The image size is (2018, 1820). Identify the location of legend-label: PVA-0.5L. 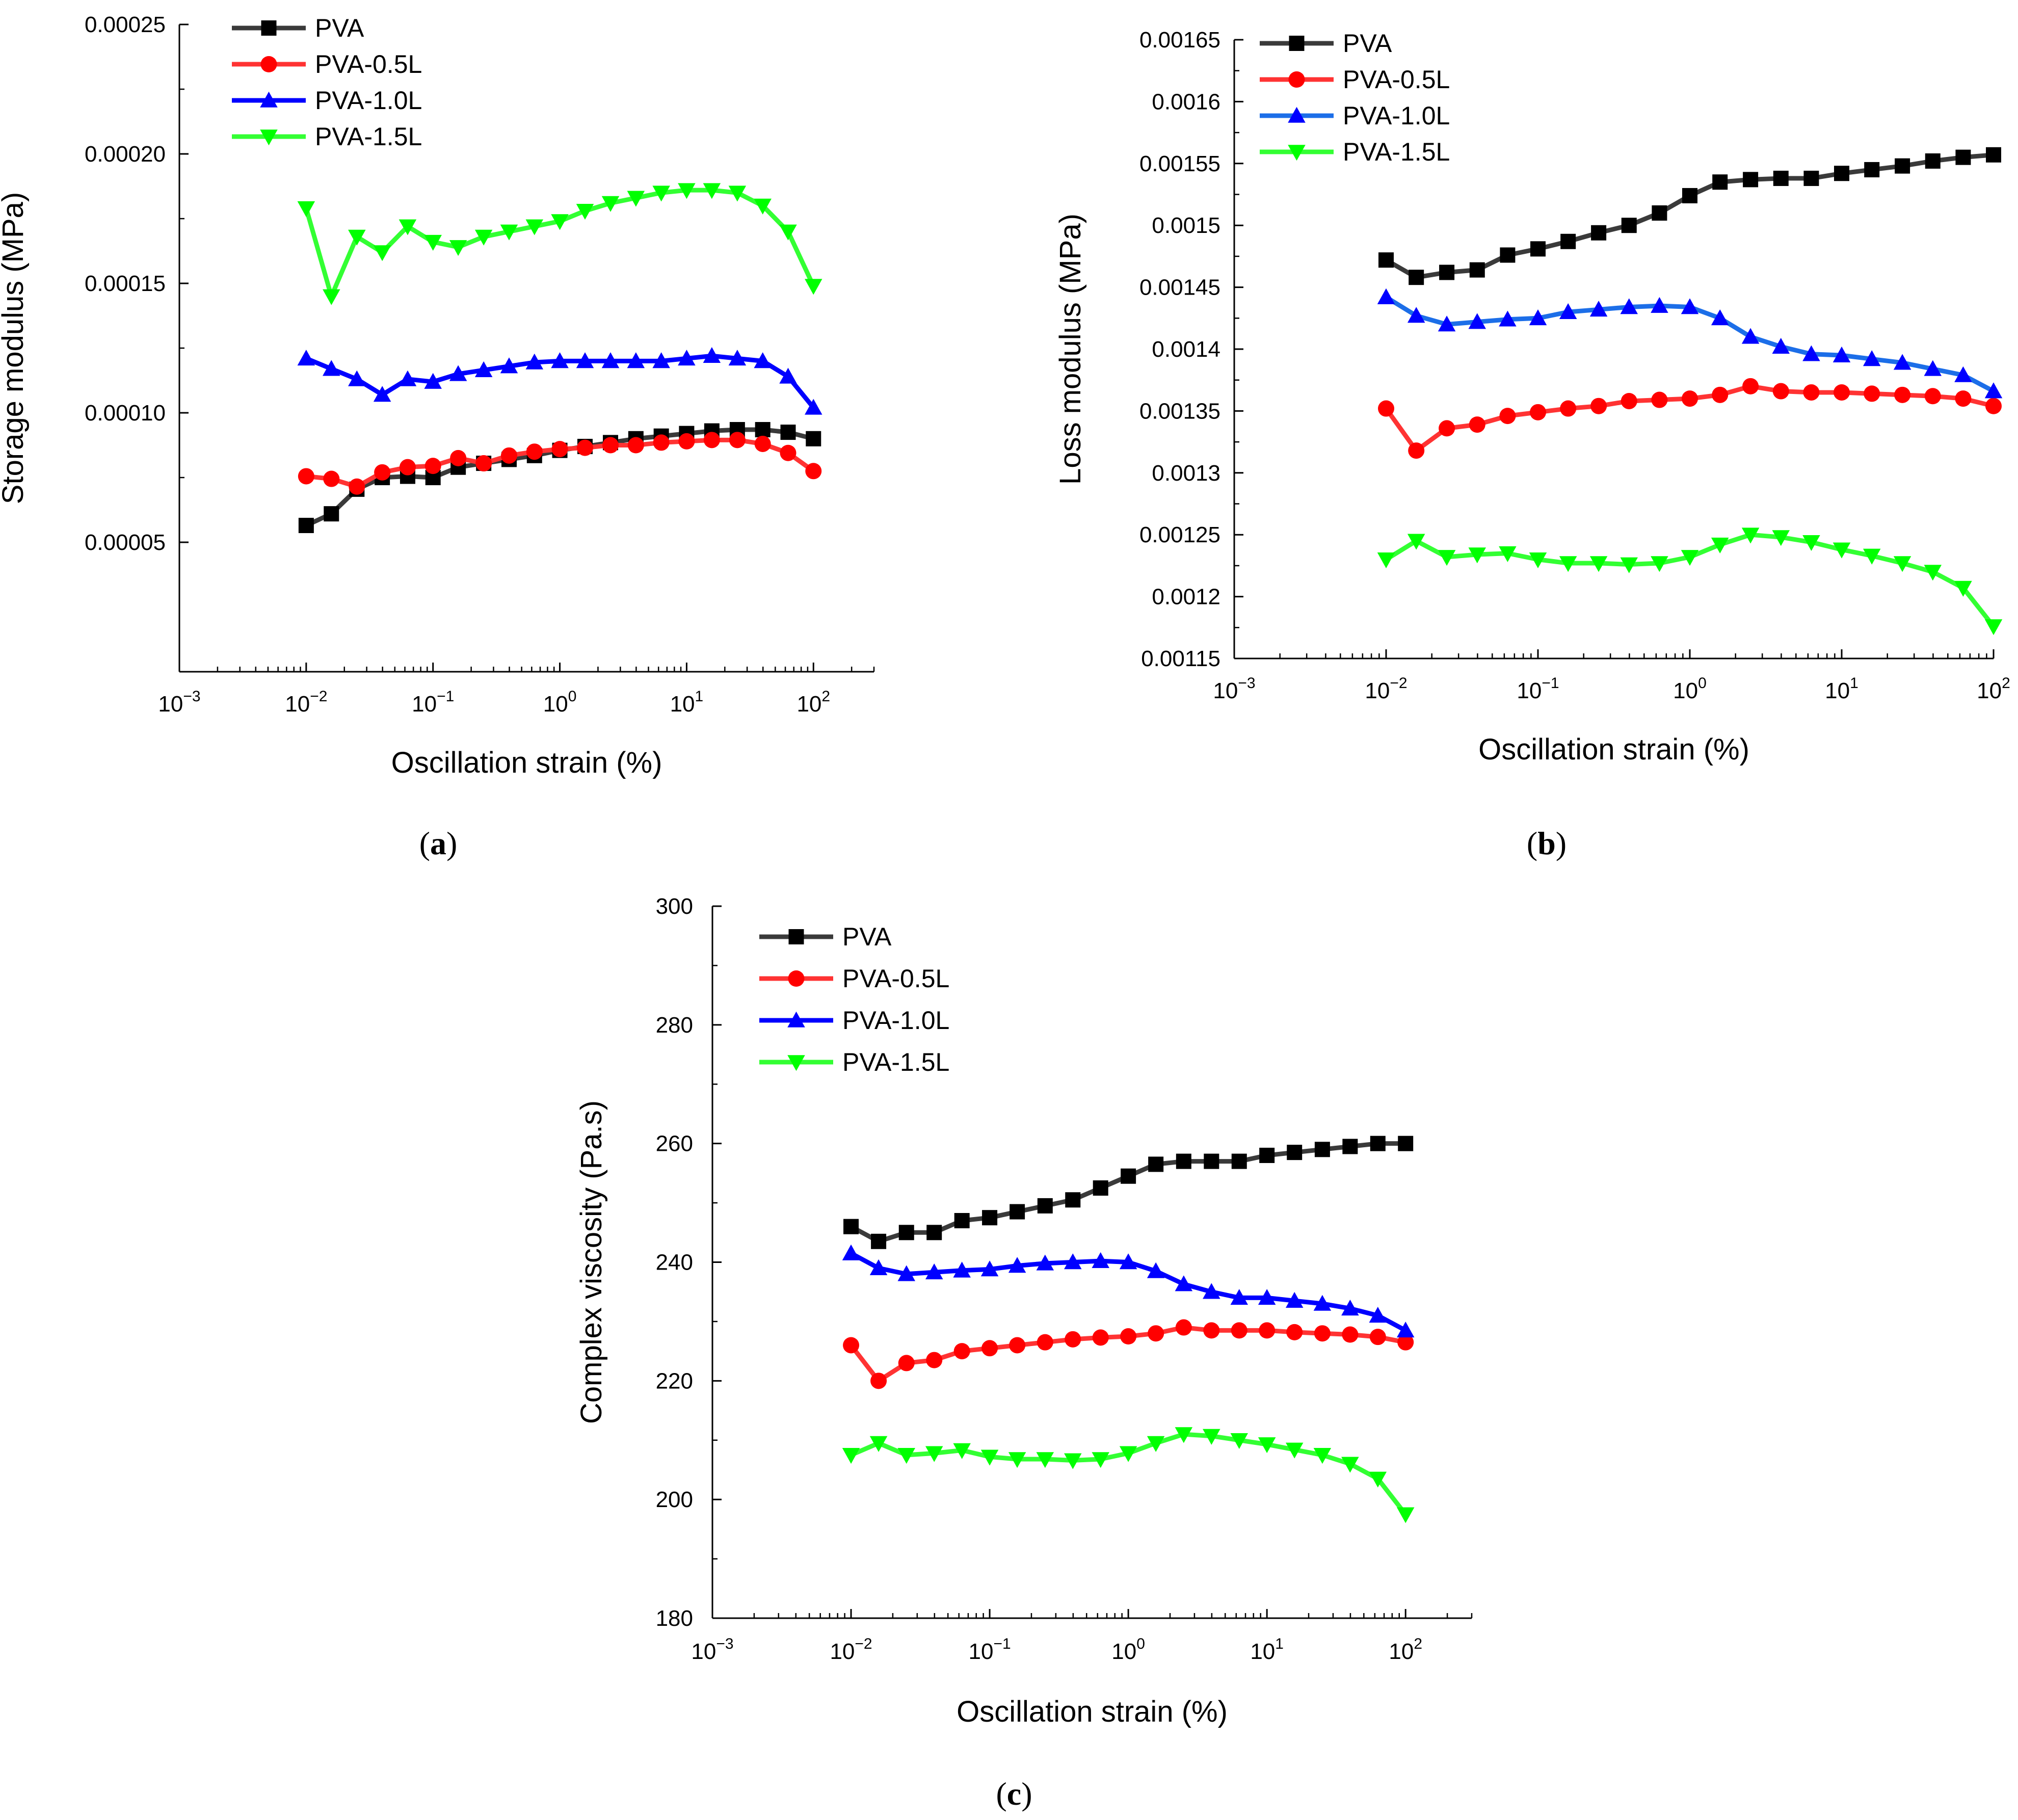
(896, 978).